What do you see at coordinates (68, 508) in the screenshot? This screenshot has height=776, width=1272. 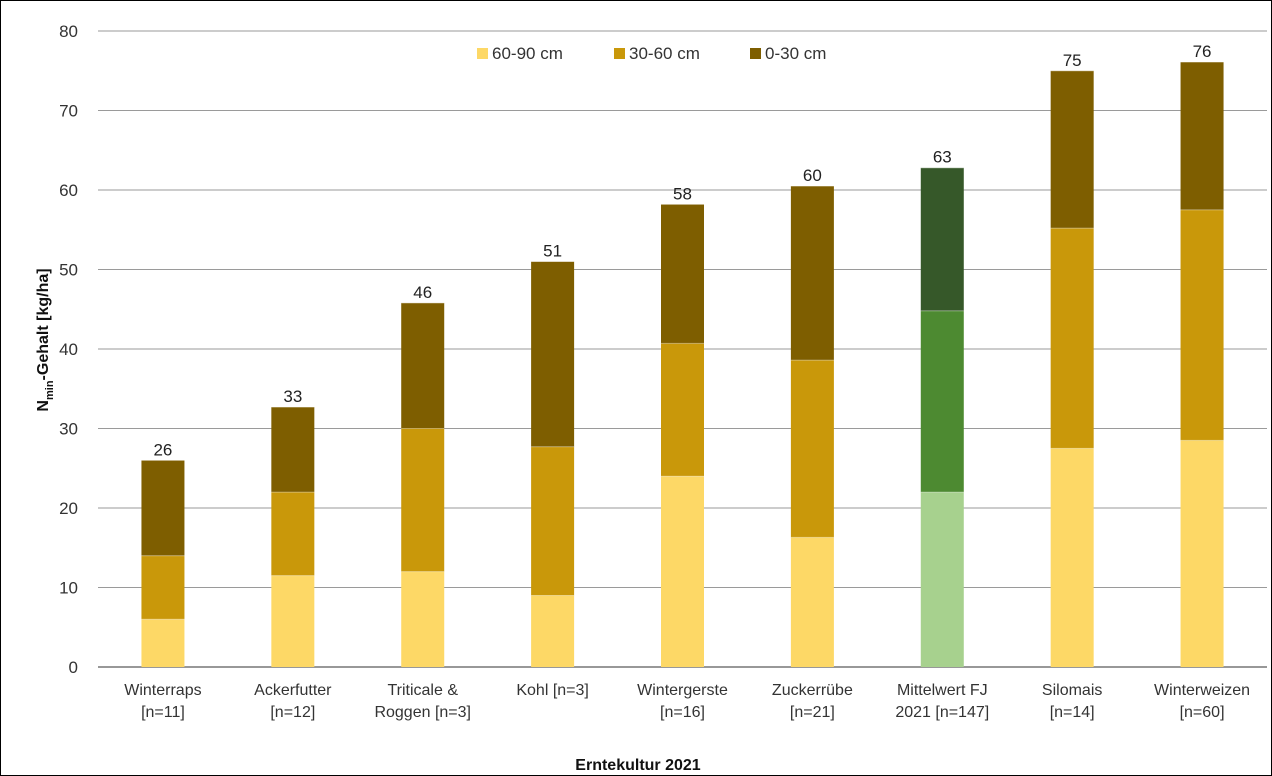 I see `y-tick-label: 20` at bounding box center [68, 508].